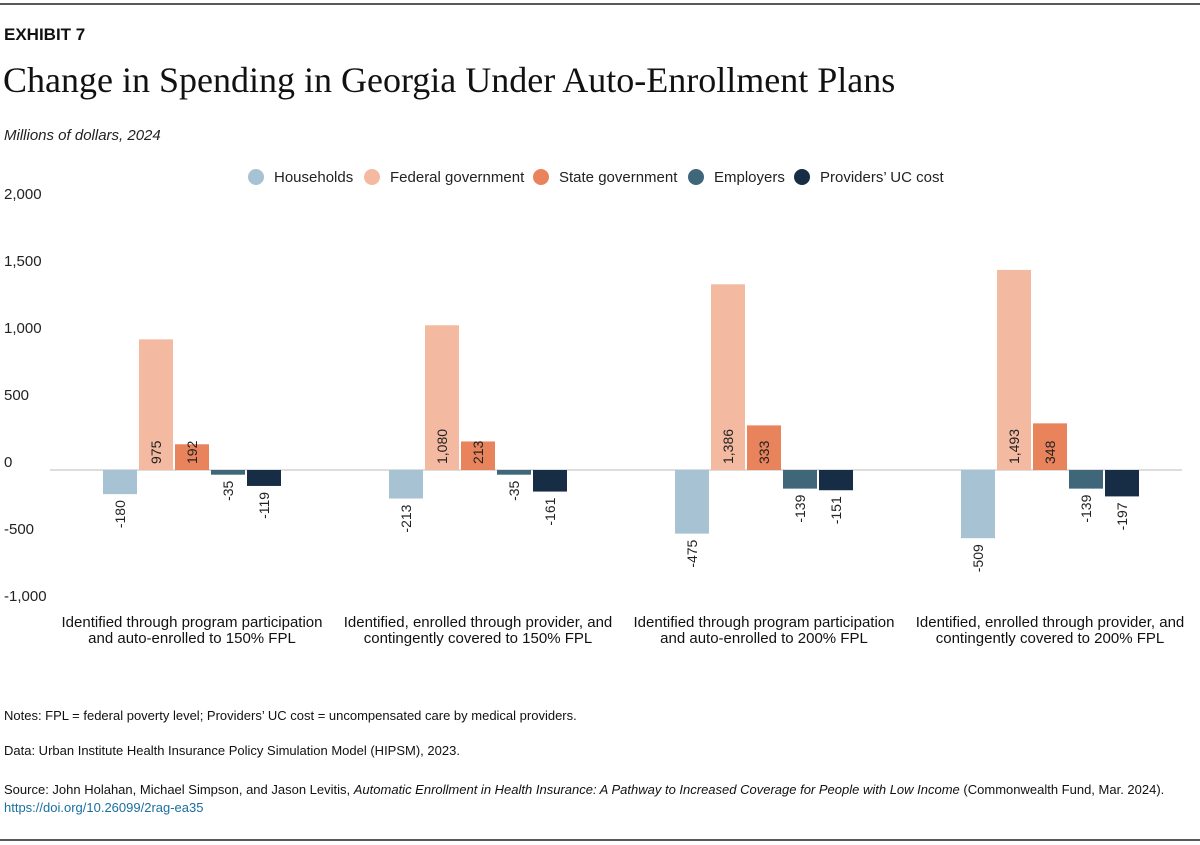  I want to click on y-tick-label: -500, so click(19, 529).